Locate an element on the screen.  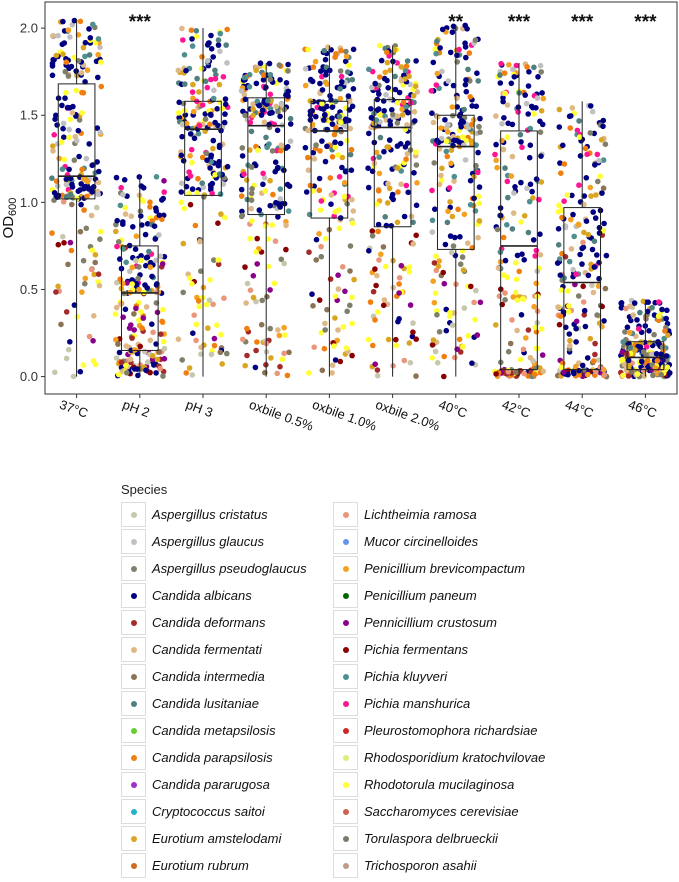
legend-key is located at coordinates (133, 757).